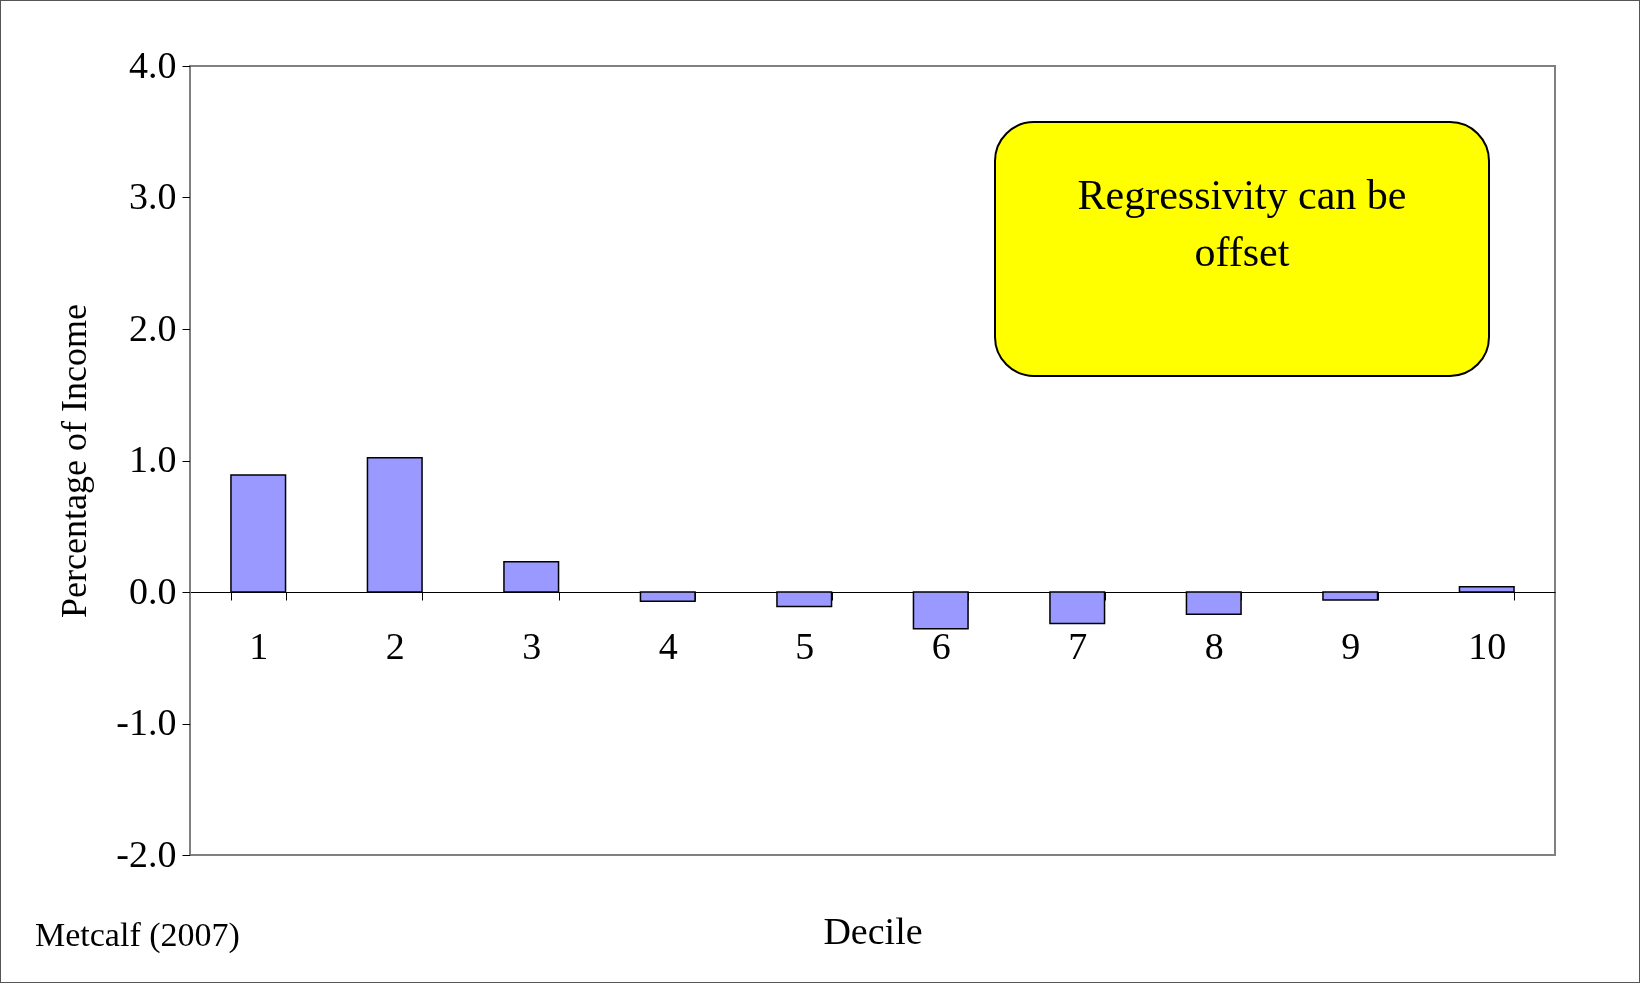 The width and height of the screenshot is (1642, 985). What do you see at coordinates (1078, 645) in the screenshot?
I see `x-tick-label: 7` at bounding box center [1078, 645].